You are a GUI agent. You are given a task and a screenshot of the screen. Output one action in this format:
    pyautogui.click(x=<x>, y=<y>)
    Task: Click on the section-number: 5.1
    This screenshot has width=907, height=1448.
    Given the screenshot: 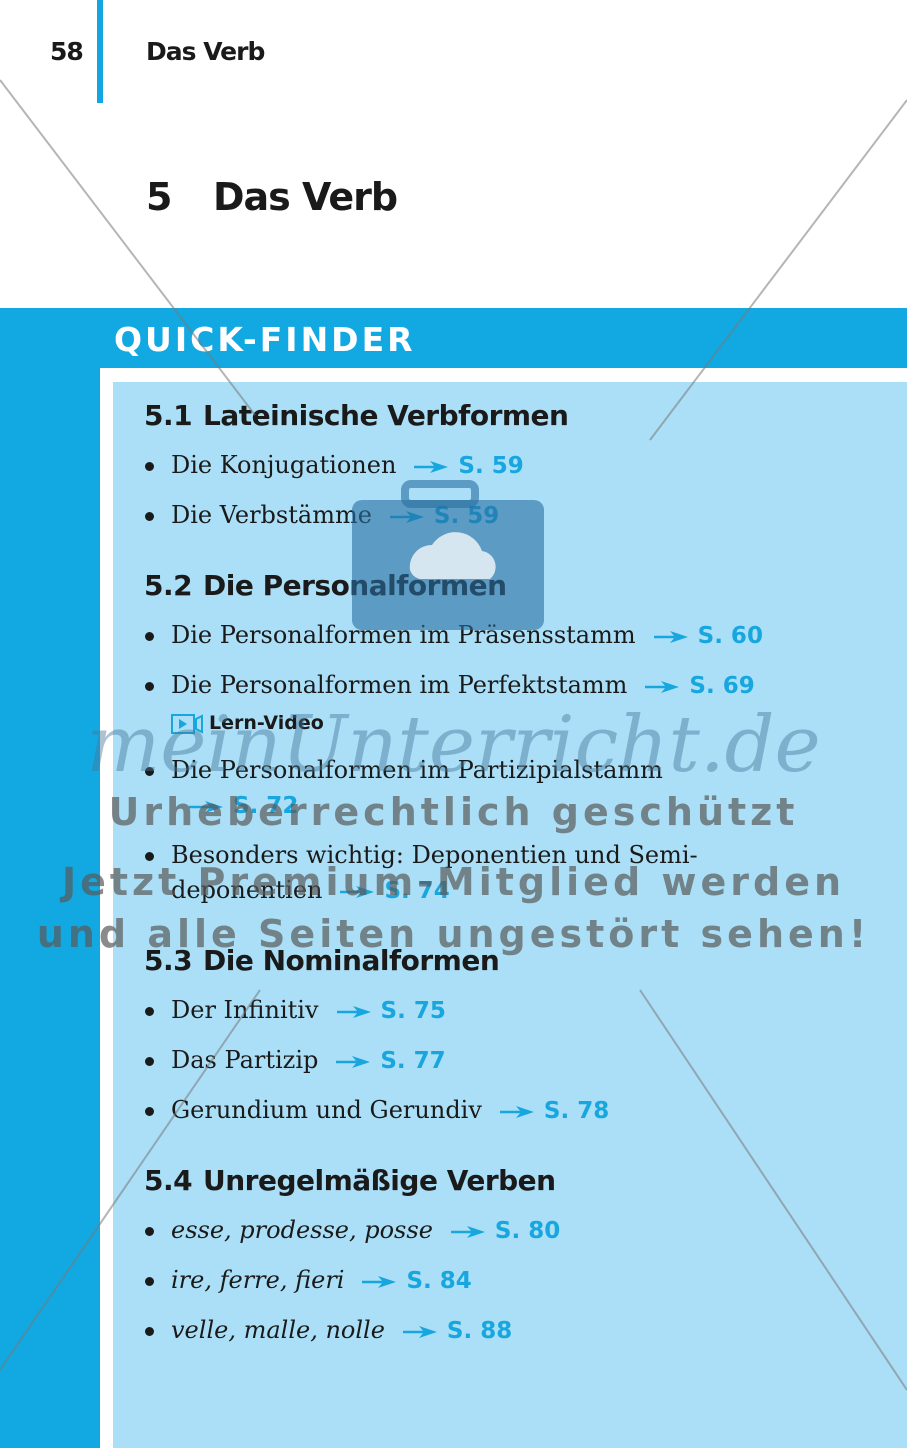 What is the action you would take?
    pyautogui.click(x=168, y=415)
    